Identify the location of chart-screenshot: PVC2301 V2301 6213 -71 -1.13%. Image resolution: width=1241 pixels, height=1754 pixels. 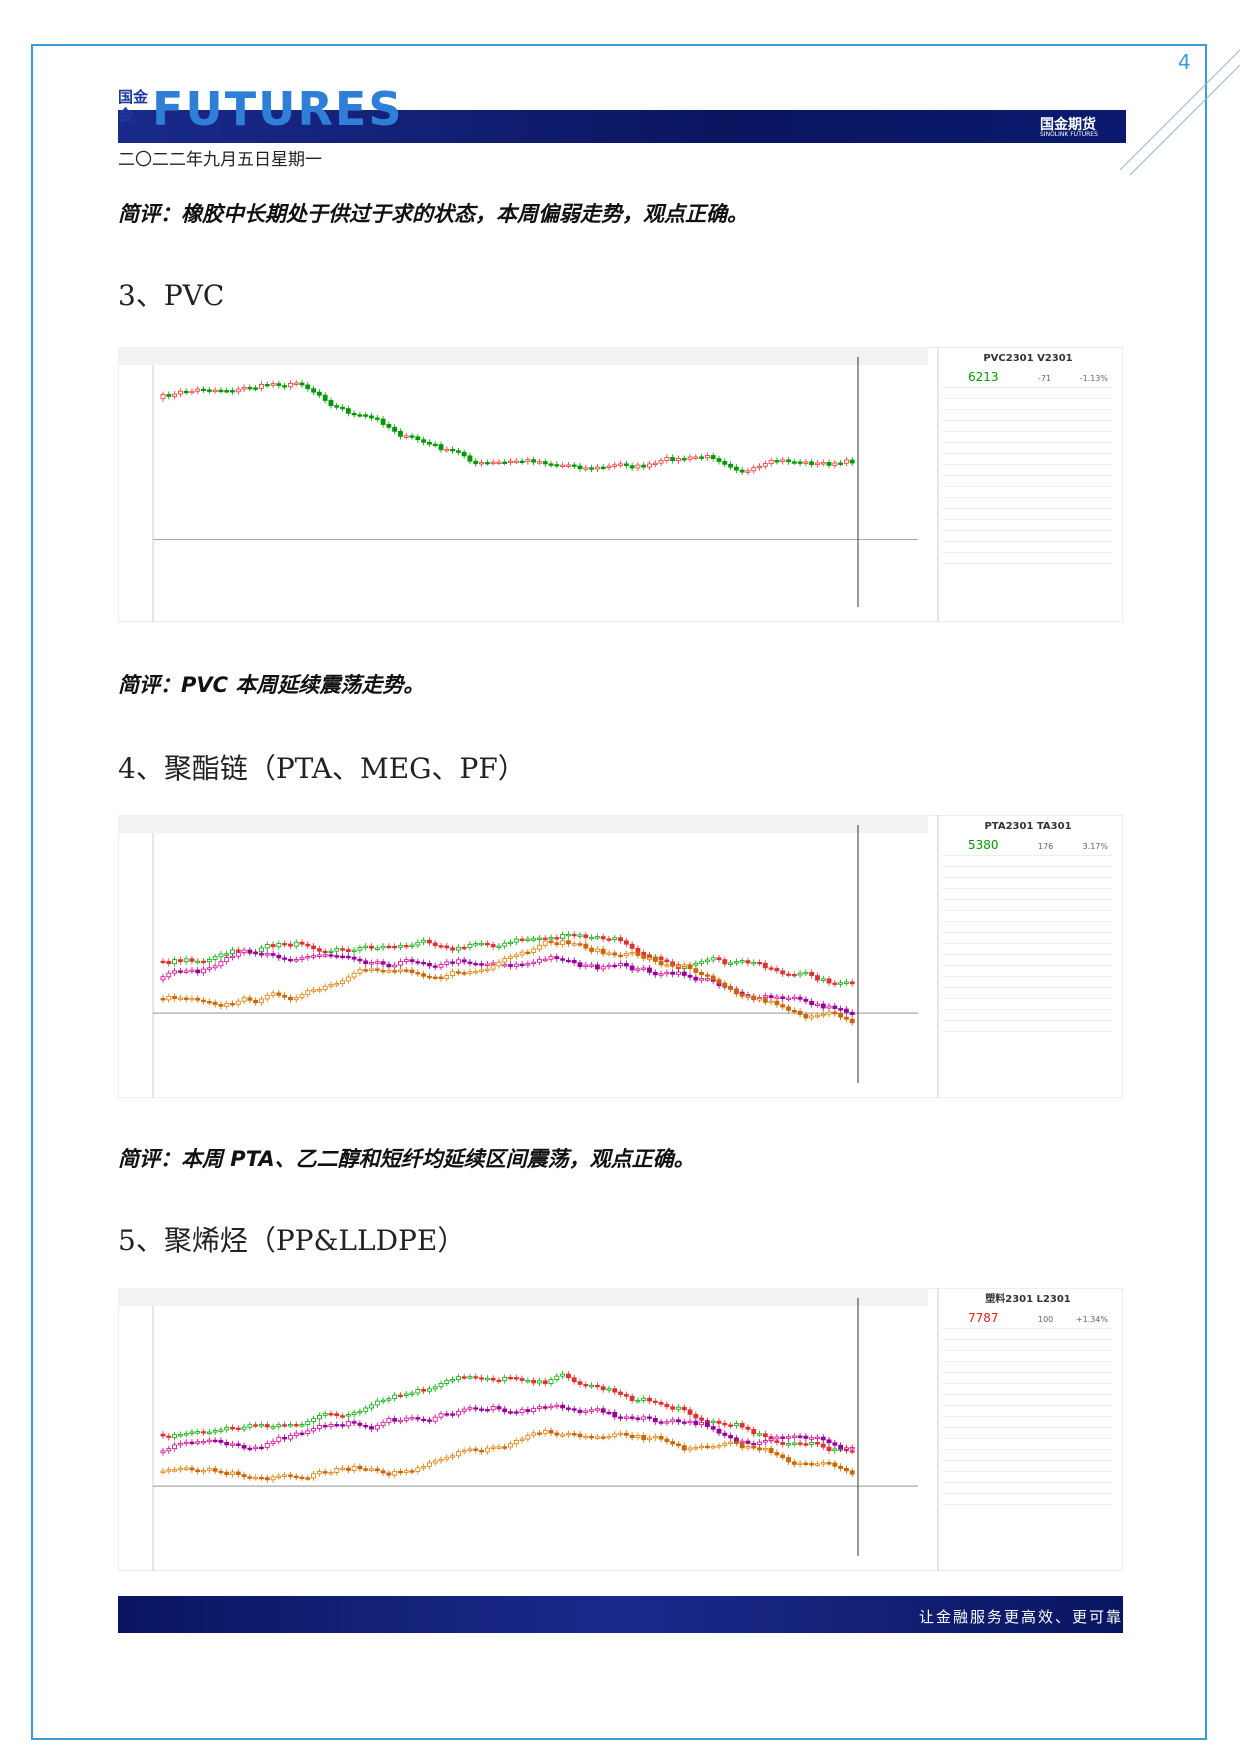
(620, 484).